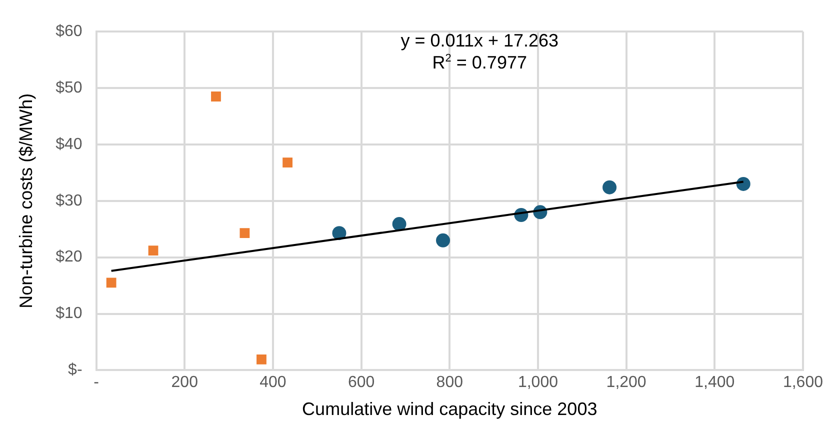 The image size is (834, 433). Describe the element at coordinates (75, 370) in the screenshot. I see `y-tick-label: $-` at that location.